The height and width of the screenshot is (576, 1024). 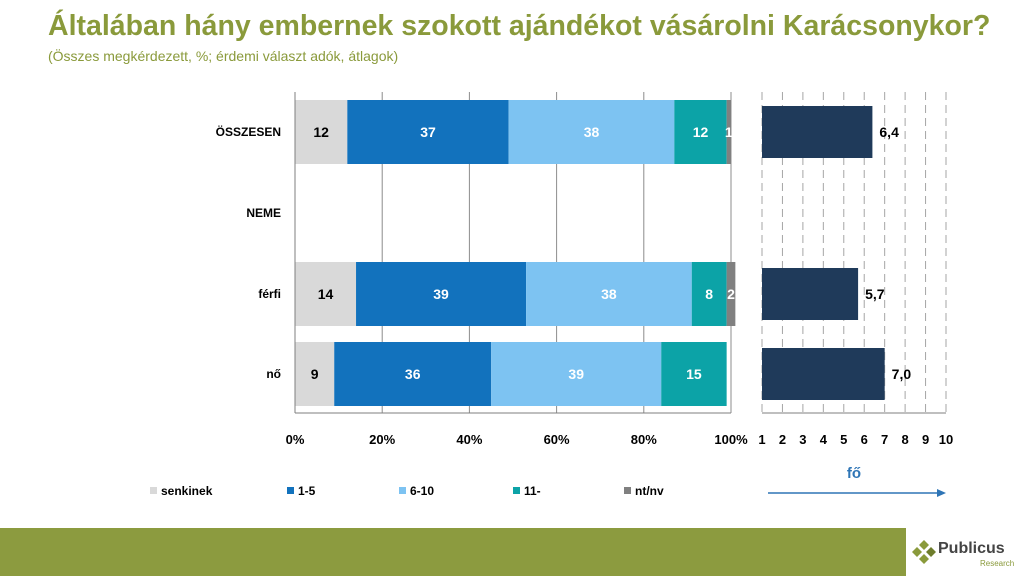 I want to click on x-tick-label: 100%, so click(x=731, y=439).